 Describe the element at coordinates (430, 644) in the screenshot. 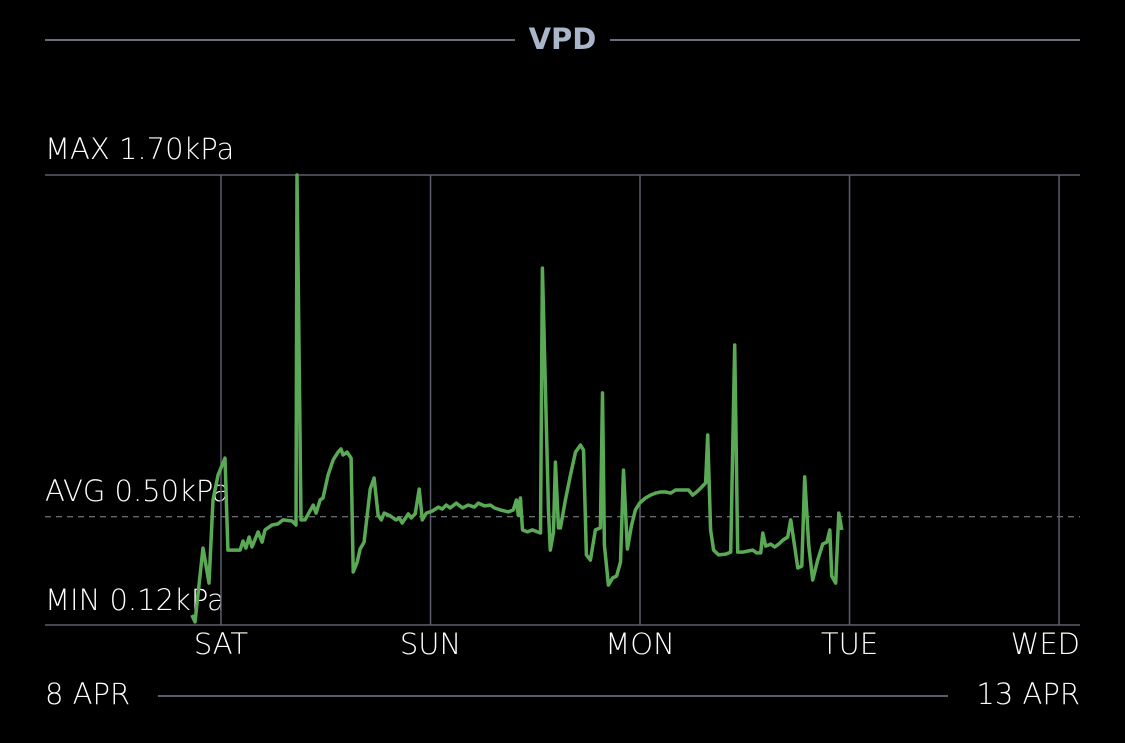

I see `x-tick-label: SUN` at that location.